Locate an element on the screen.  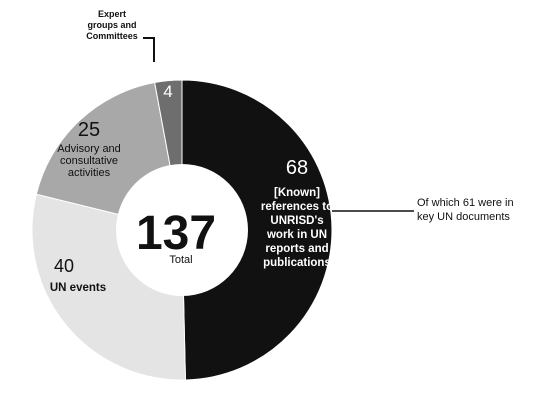
slice-category-label-3-line-2: consultative is located at coordinates (89, 161).